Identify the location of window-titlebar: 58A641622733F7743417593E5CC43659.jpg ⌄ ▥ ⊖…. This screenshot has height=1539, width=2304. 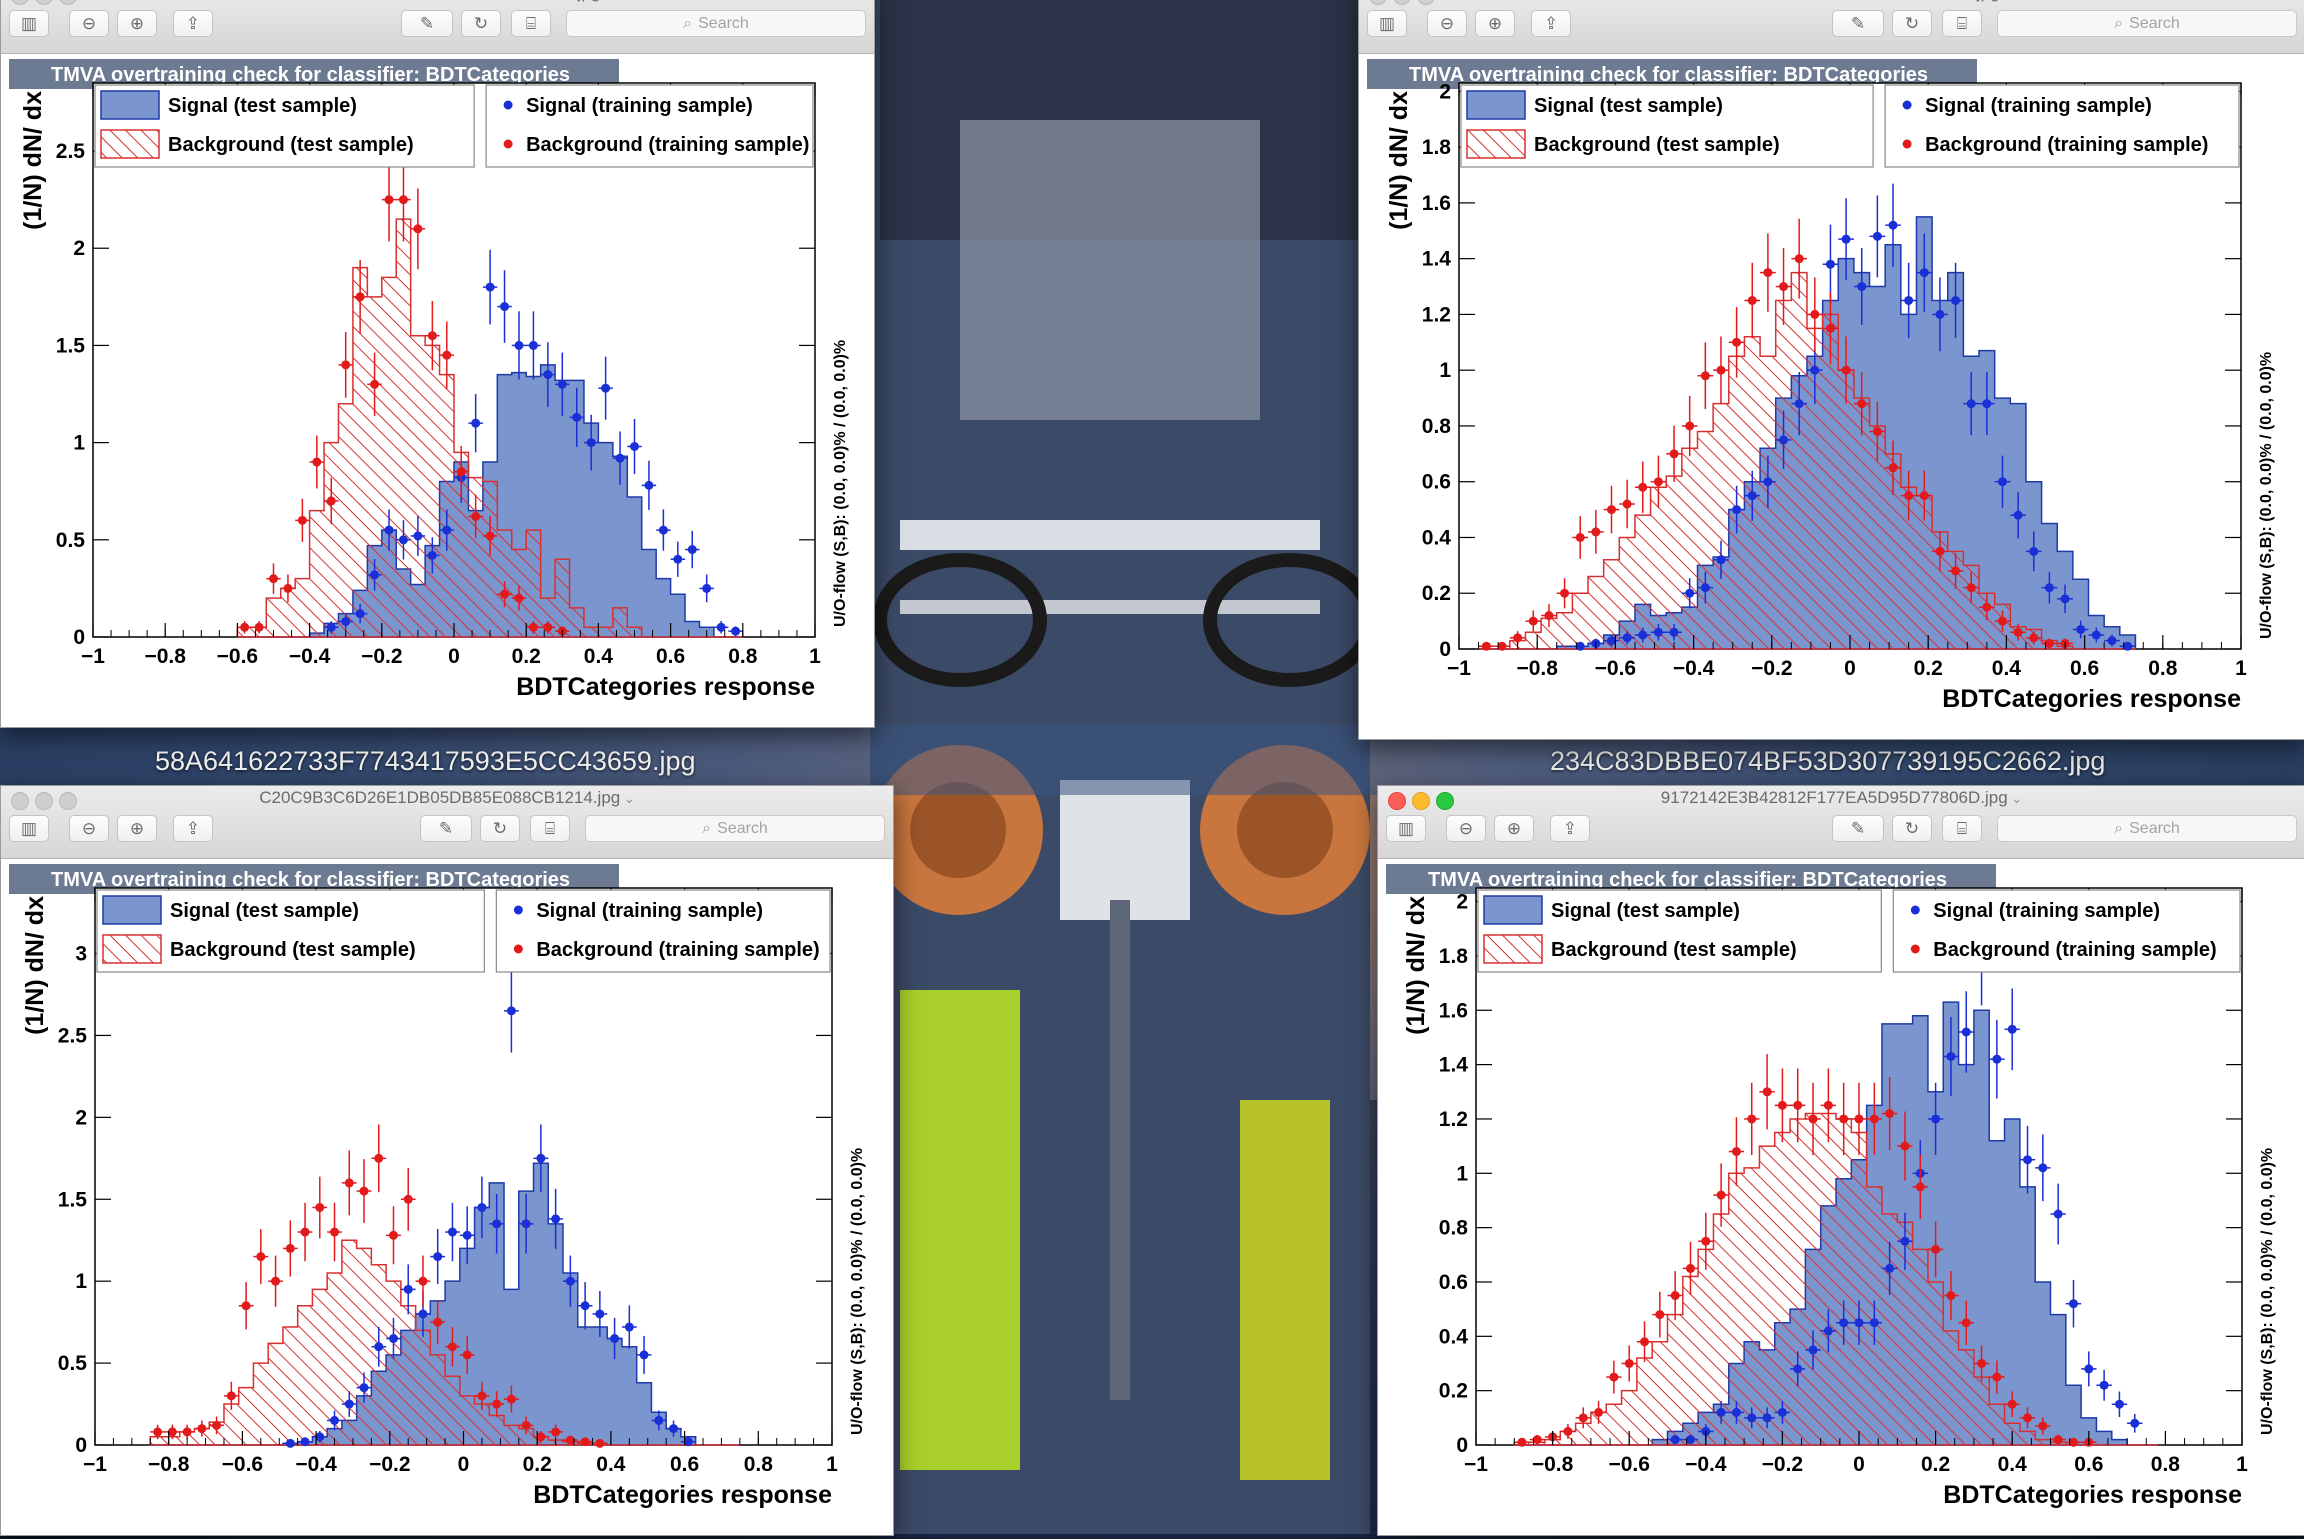
(437, 27).